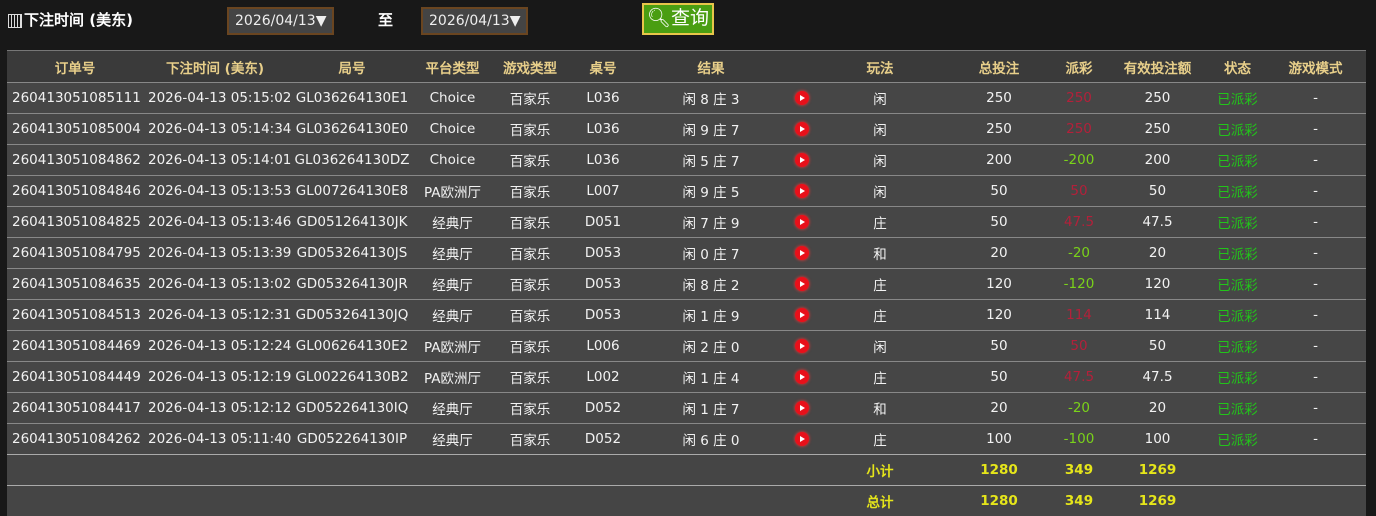 This screenshot has width=1376, height=516. I want to click on query-button: 🔍︎查询, so click(678, 19).